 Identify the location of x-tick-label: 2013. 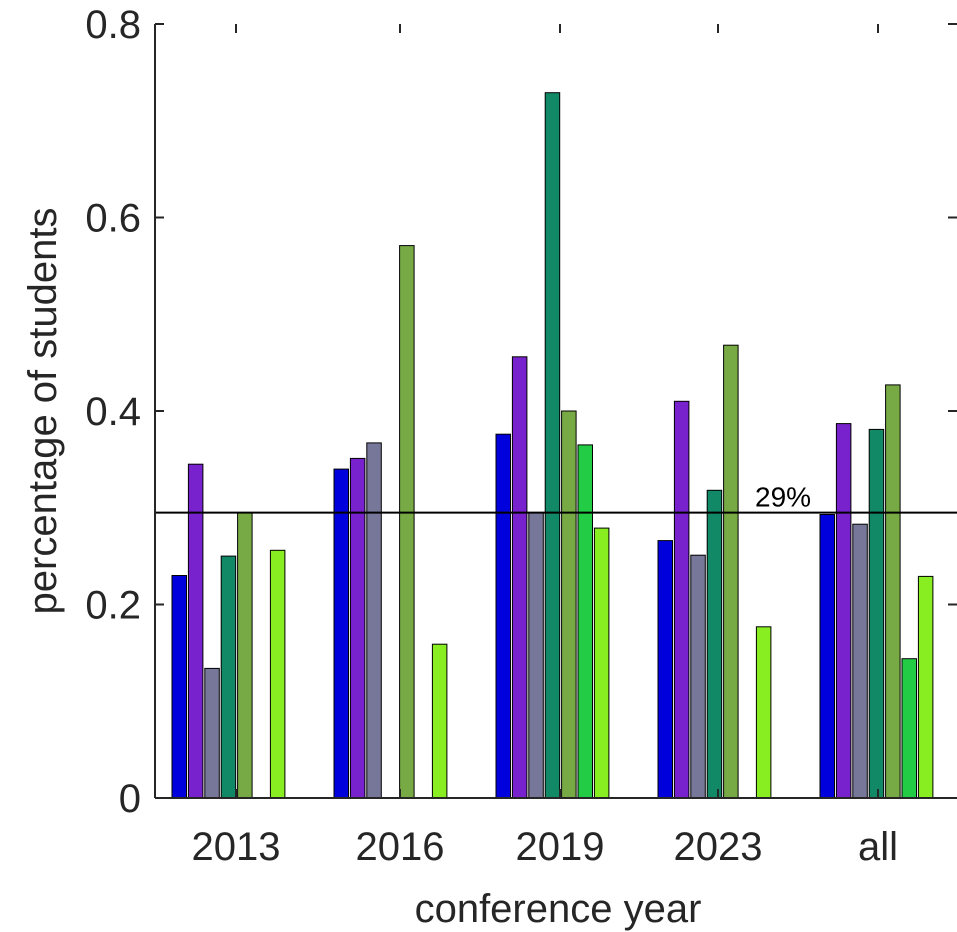
(236, 847).